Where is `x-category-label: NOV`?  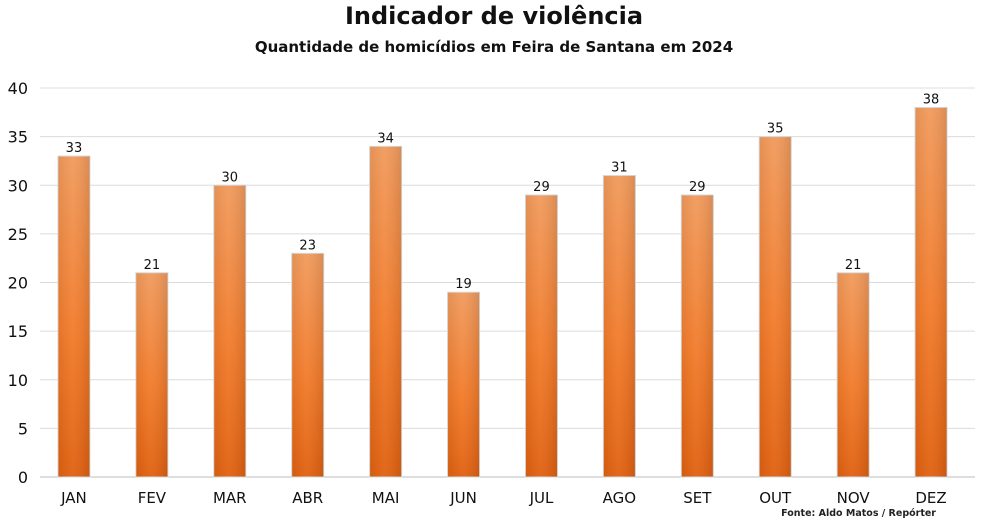 x-category-label: NOV is located at coordinates (854, 498).